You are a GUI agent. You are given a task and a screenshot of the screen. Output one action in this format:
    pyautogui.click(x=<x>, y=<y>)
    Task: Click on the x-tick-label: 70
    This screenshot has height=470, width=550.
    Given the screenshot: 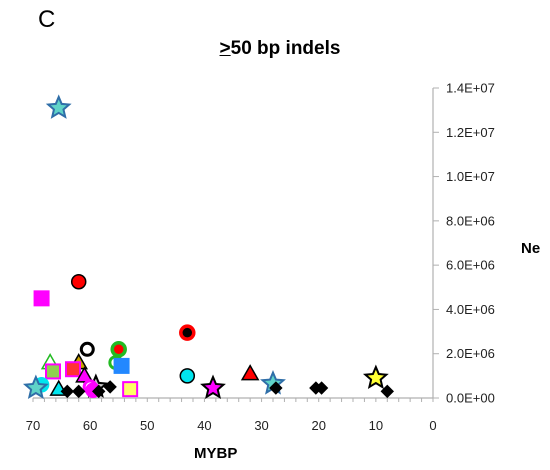 What is the action you would take?
    pyautogui.click(x=33, y=425)
    